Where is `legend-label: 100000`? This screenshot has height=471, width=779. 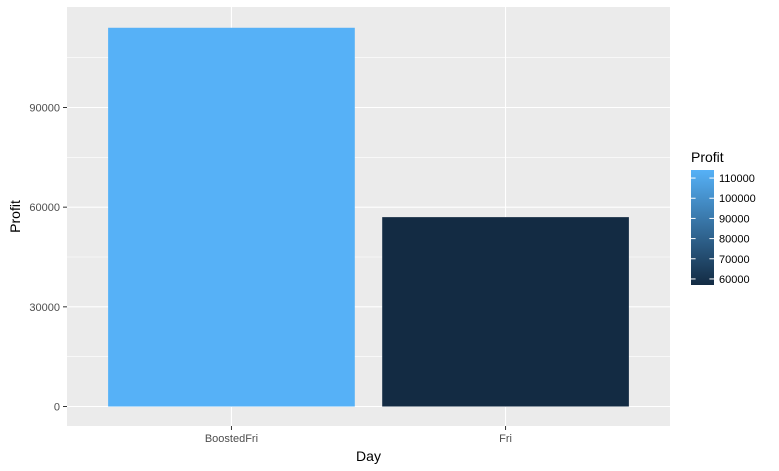 legend-label: 100000 is located at coordinates (737, 199).